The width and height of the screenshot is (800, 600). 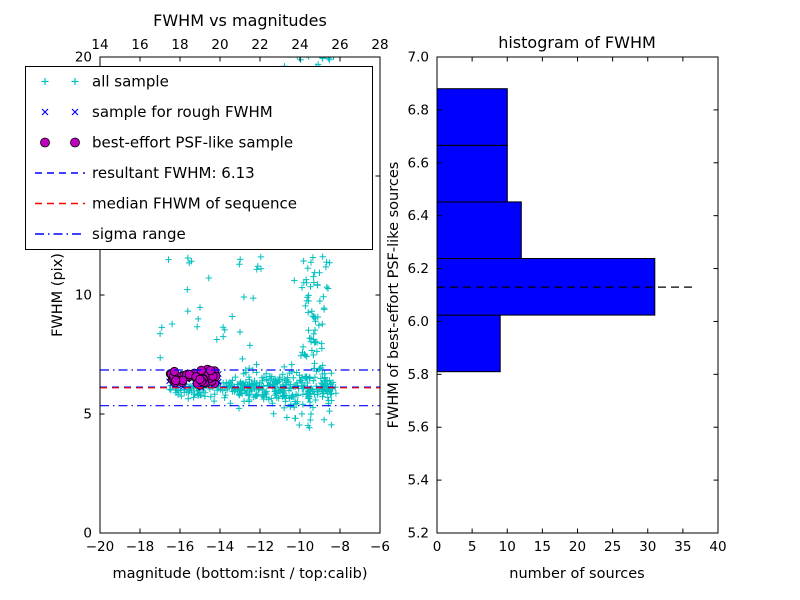 What do you see at coordinates (647, 547) in the screenshot?
I see `tick-label: 30` at bounding box center [647, 547].